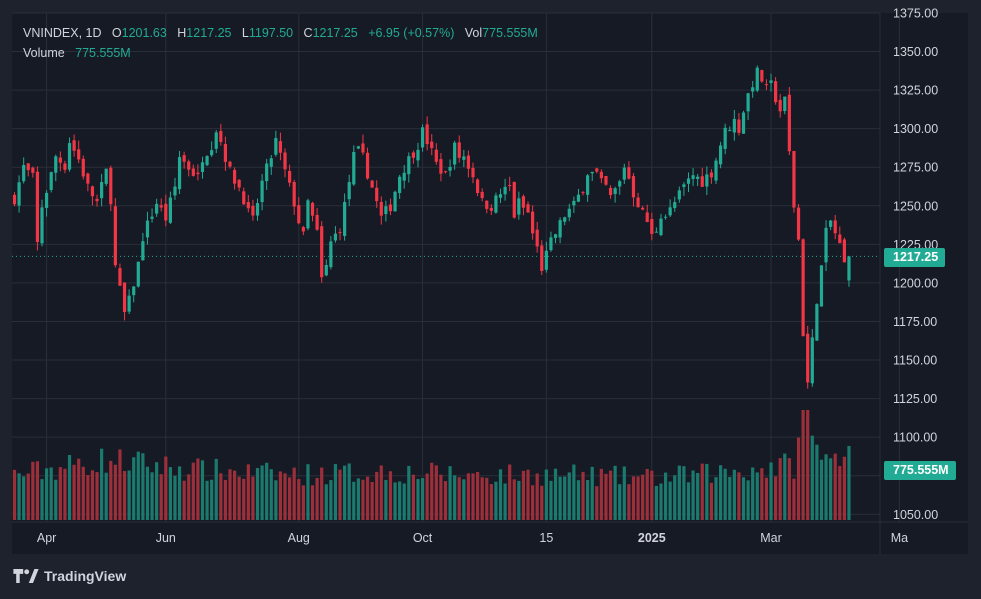 The height and width of the screenshot is (599, 981). What do you see at coordinates (26, 576) in the screenshot?
I see `tradingview-logo-icon` at bounding box center [26, 576].